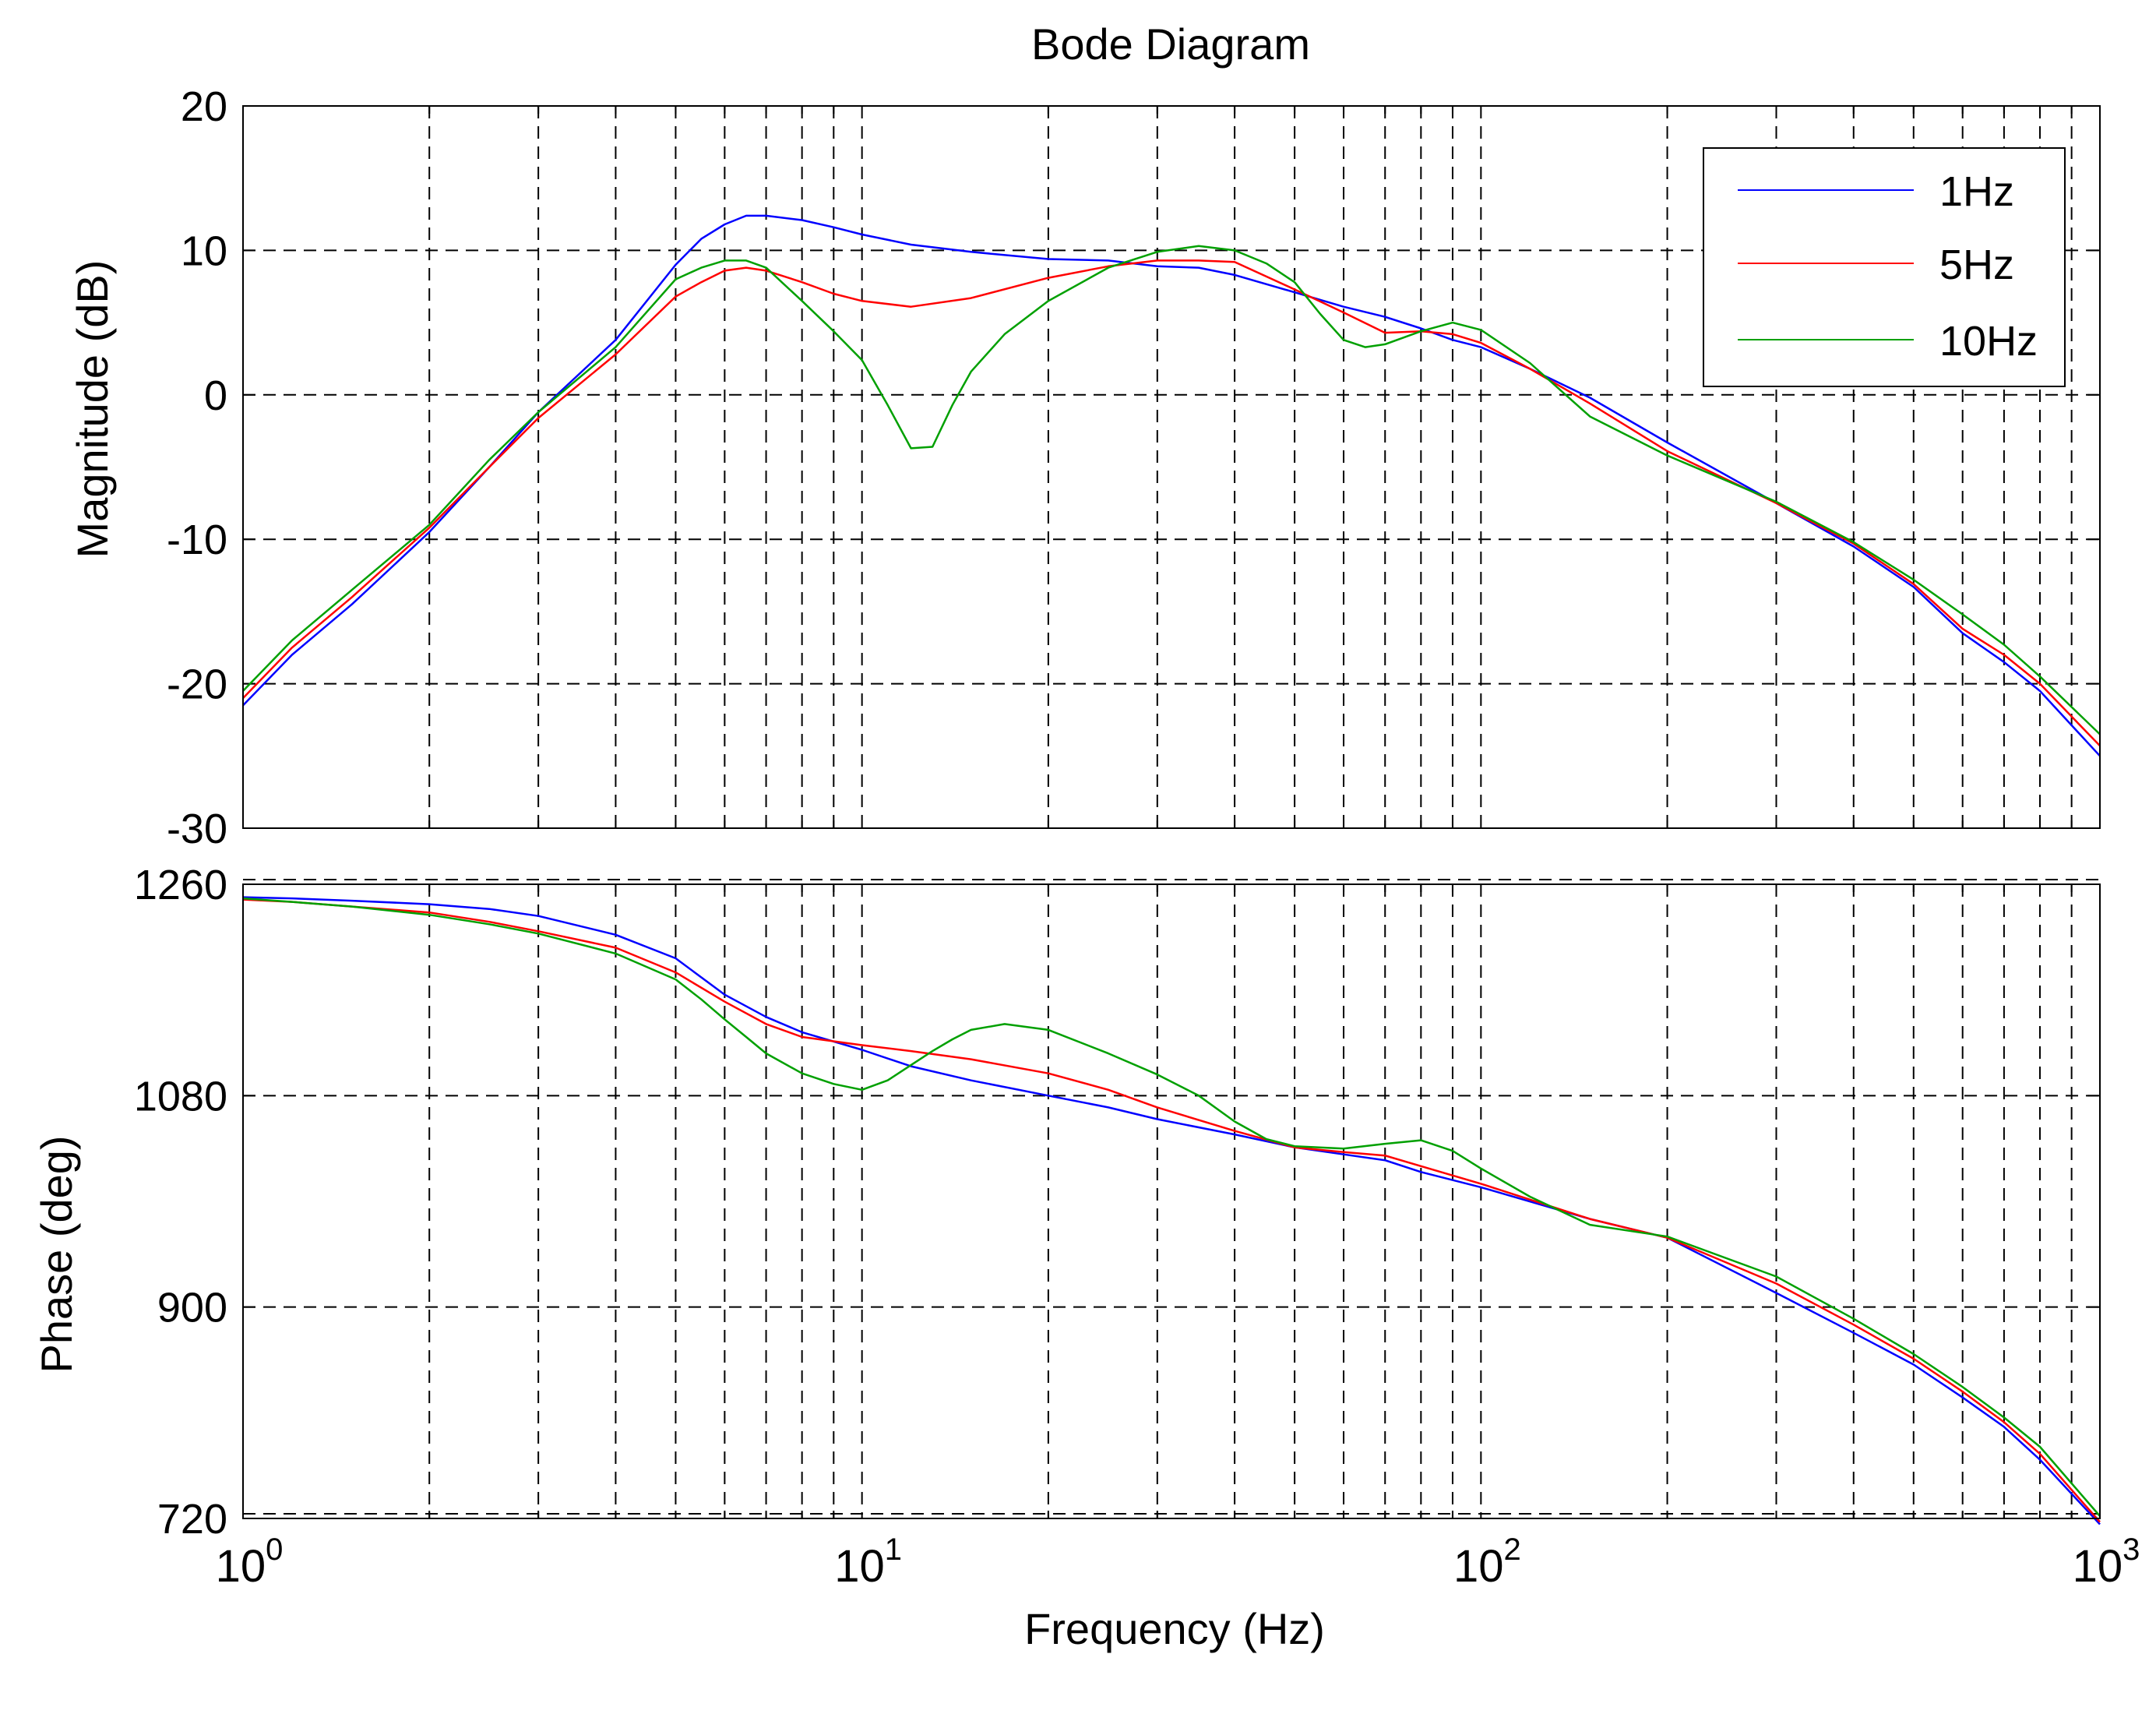 Image resolution: width=2156 pixels, height=1714 pixels. What do you see at coordinates (57, 1254) in the screenshot?
I see `phase-y-axis-label: Phase (deg)` at bounding box center [57, 1254].